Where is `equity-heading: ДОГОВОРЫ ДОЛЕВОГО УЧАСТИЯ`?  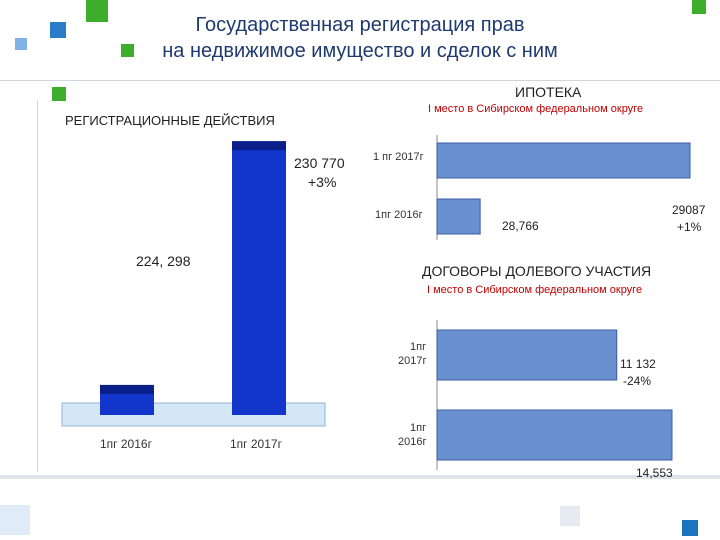 equity-heading: ДОГОВОРЫ ДОЛЕВОГО УЧАСТИЯ is located at coordinates (537, 271).